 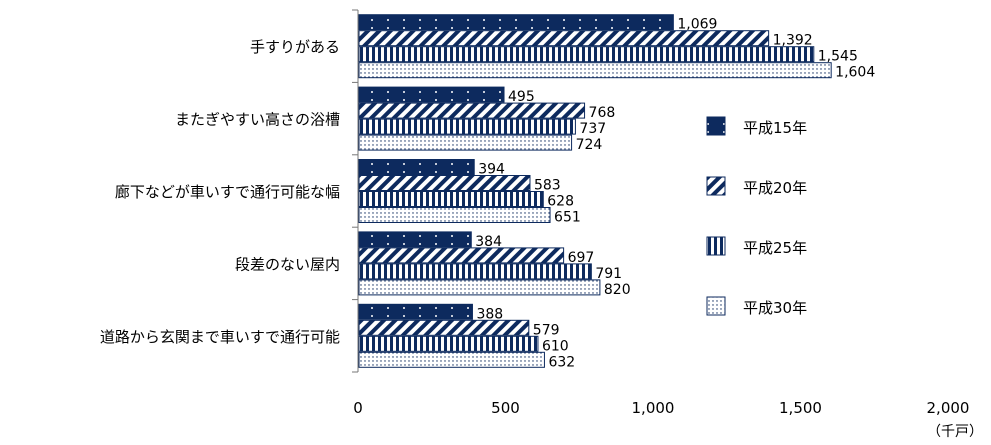 What do you see at coordinates (955, 432) in the screenshot?
I see `unit-label: （千戸）` at bounding box center [955, 432].